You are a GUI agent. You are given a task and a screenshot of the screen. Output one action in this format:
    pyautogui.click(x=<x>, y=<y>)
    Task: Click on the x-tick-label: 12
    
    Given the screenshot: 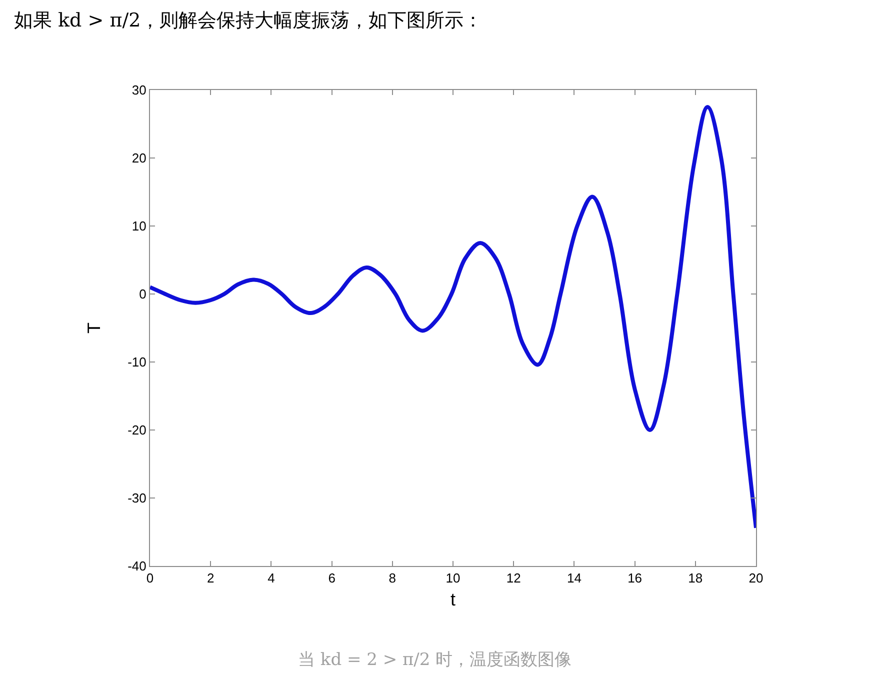 What is the action you would take?
    pyautogui.click(x=513, y=578)
    